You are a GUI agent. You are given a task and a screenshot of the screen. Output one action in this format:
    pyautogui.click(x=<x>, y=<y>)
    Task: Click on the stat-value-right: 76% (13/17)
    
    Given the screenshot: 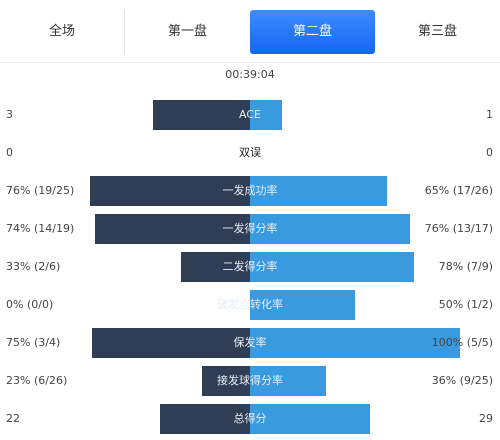 What is the action you would take?
    pyautogui.click(x=458, y=228)
    